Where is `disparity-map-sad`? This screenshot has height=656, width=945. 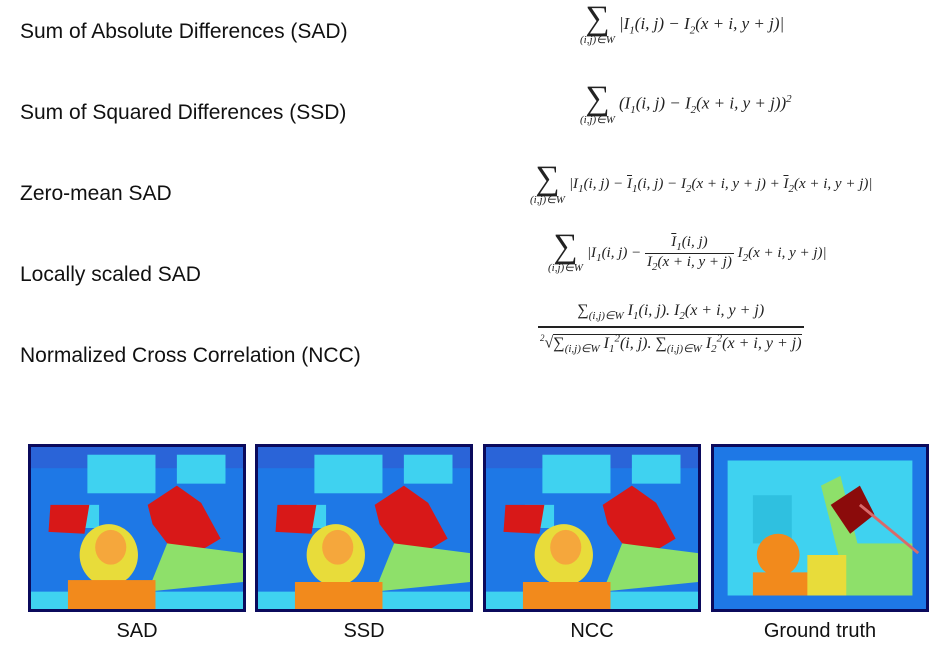
disparity-map-sad is located at coordinates (137, 528).